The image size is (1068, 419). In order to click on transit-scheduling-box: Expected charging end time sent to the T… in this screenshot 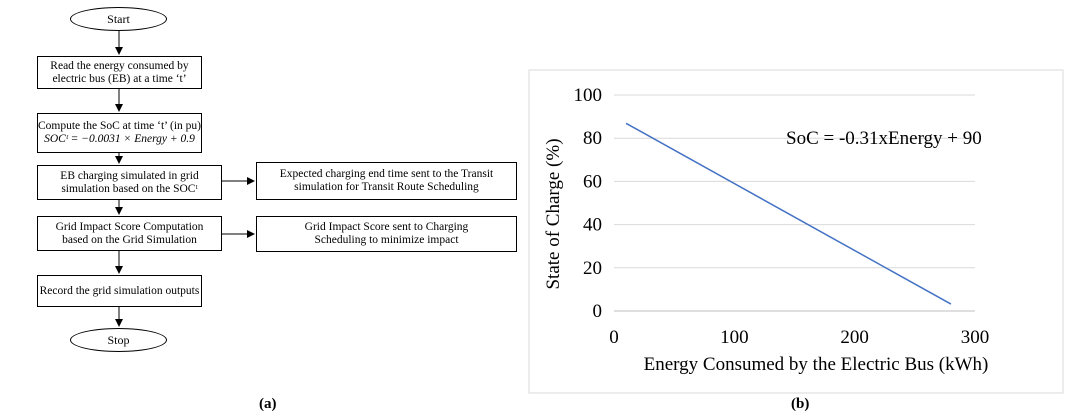, I will do `click(386, 181)`.